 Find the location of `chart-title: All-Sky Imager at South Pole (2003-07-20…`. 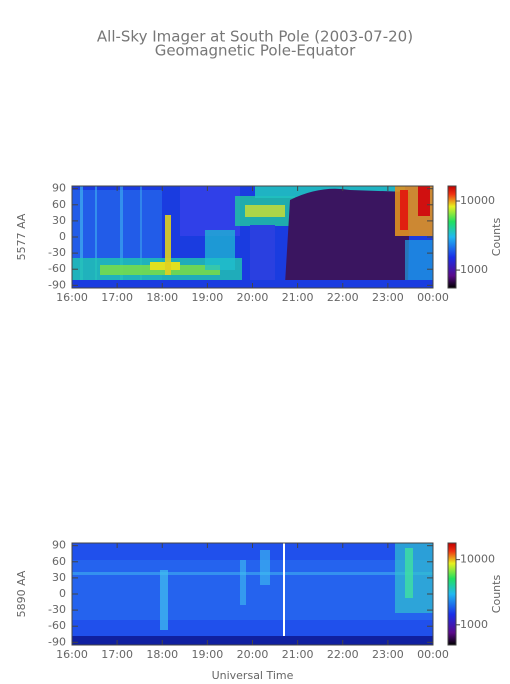

chart-title: All-Sky Imager at South Pole (2003-07-20… is located at coordinates (255, 37).